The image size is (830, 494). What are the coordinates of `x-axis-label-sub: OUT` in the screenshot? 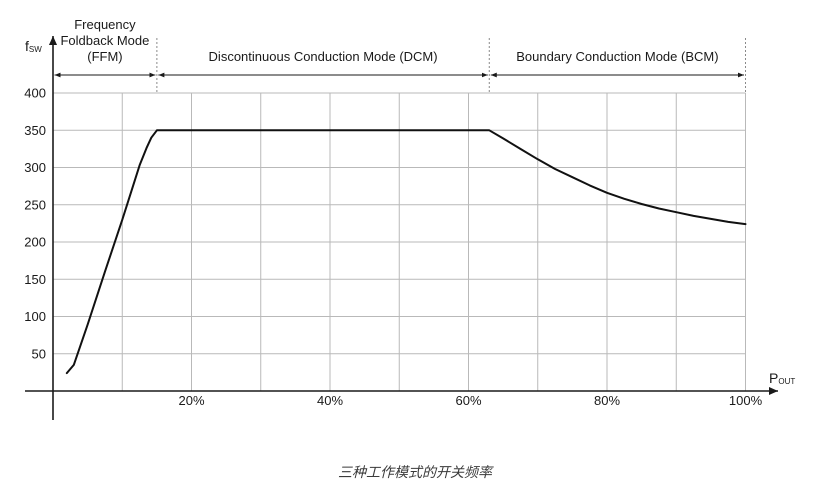 It's located at (786, 381).